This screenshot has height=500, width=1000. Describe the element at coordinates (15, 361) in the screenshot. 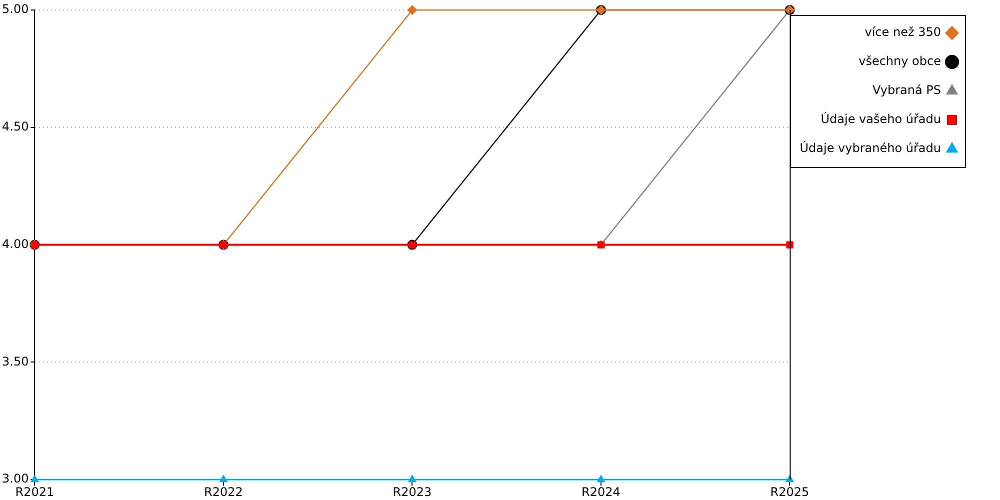

I see `y-tick-label: 3.50` at that location.